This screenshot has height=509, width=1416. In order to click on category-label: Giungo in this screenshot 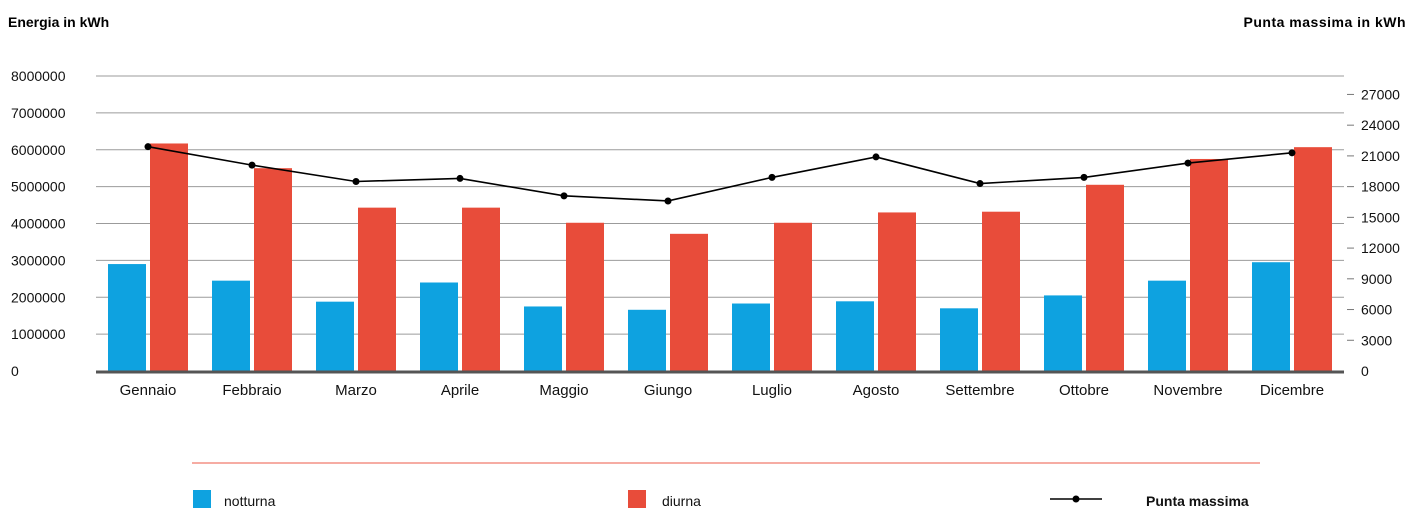, I will do `click(668, 390)`.